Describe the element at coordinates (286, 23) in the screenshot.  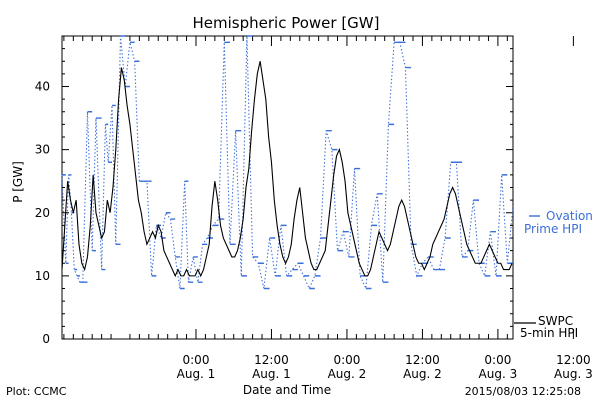
I see `chart-title: Hemispheric Power [GW]` at that location.